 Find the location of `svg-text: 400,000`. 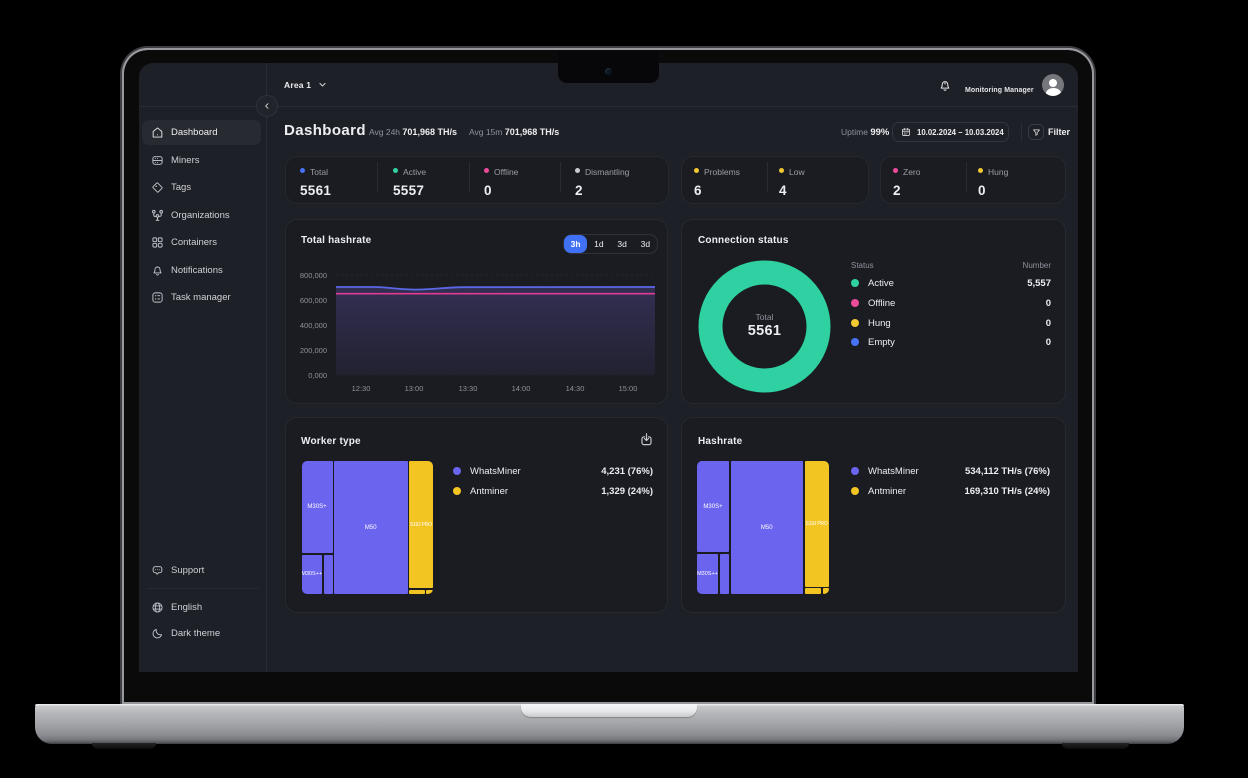

svg-text: 400,000 is located at coordinates (313, 325).